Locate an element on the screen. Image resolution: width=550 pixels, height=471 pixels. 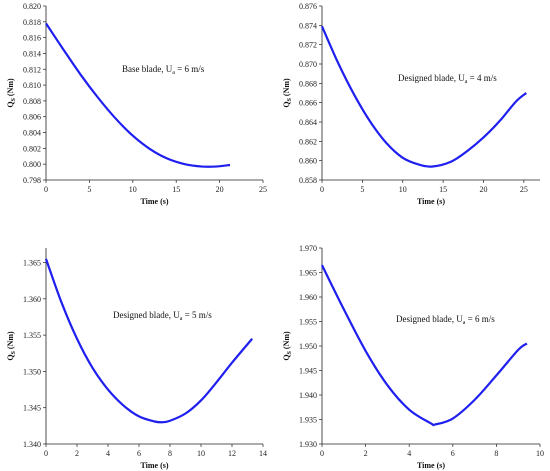
y-tick-label: 1.350 is located at coordinates (32, 371).